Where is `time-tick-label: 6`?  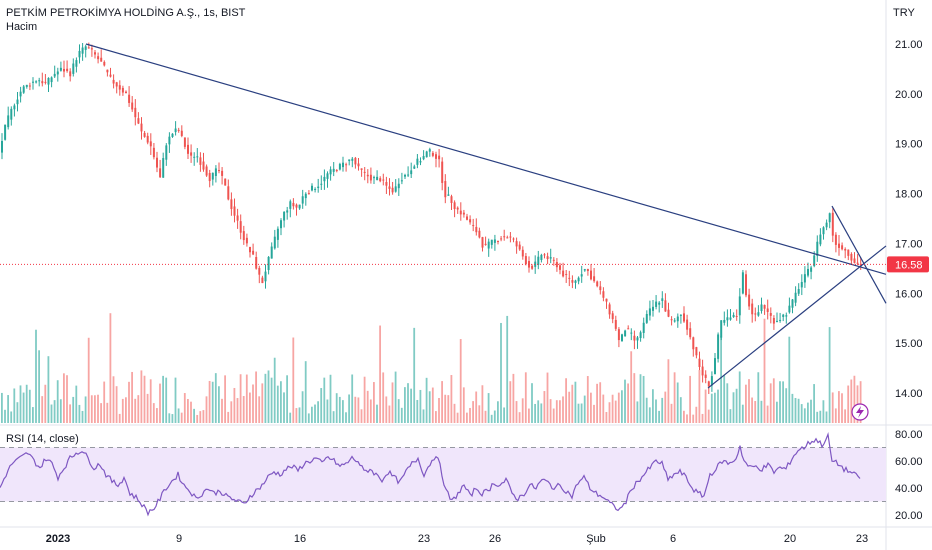 time-tick-label: 6 is located at coordinates (673, 539).